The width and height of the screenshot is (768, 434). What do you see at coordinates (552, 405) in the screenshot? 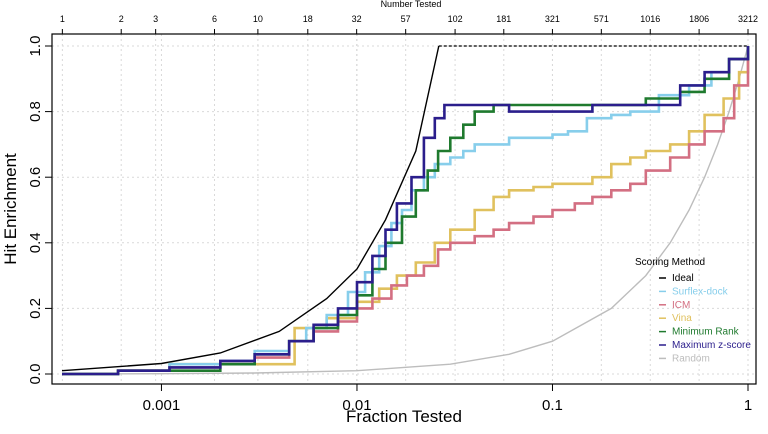
I see `x-tick-label: 0.1` at bounding box center [552, 405].